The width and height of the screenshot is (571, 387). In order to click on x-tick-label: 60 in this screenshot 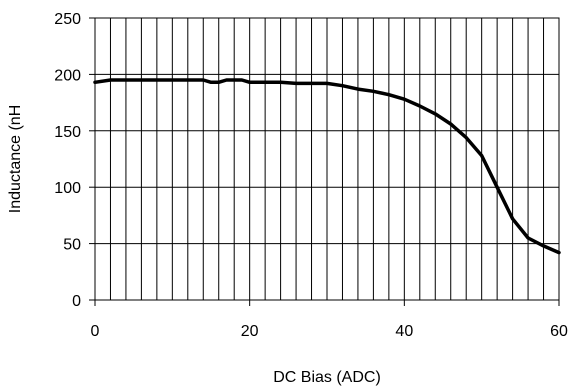, I will do `click(559, 331)`.